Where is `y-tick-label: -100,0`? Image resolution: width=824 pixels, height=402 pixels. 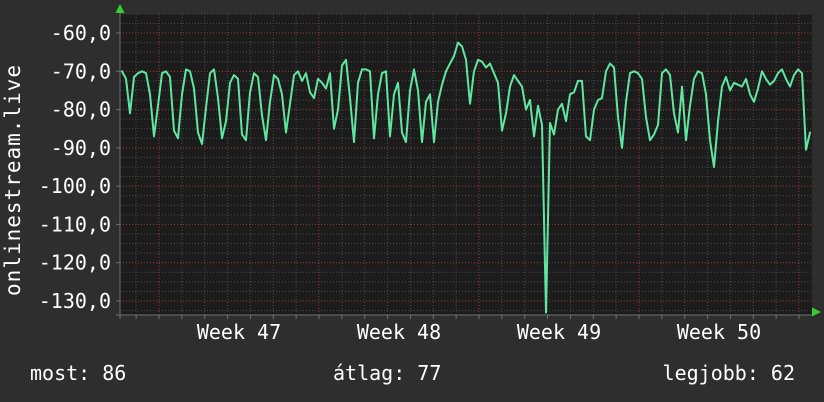
y-tick-label: -100,0 is located at coordinates (75, 186).